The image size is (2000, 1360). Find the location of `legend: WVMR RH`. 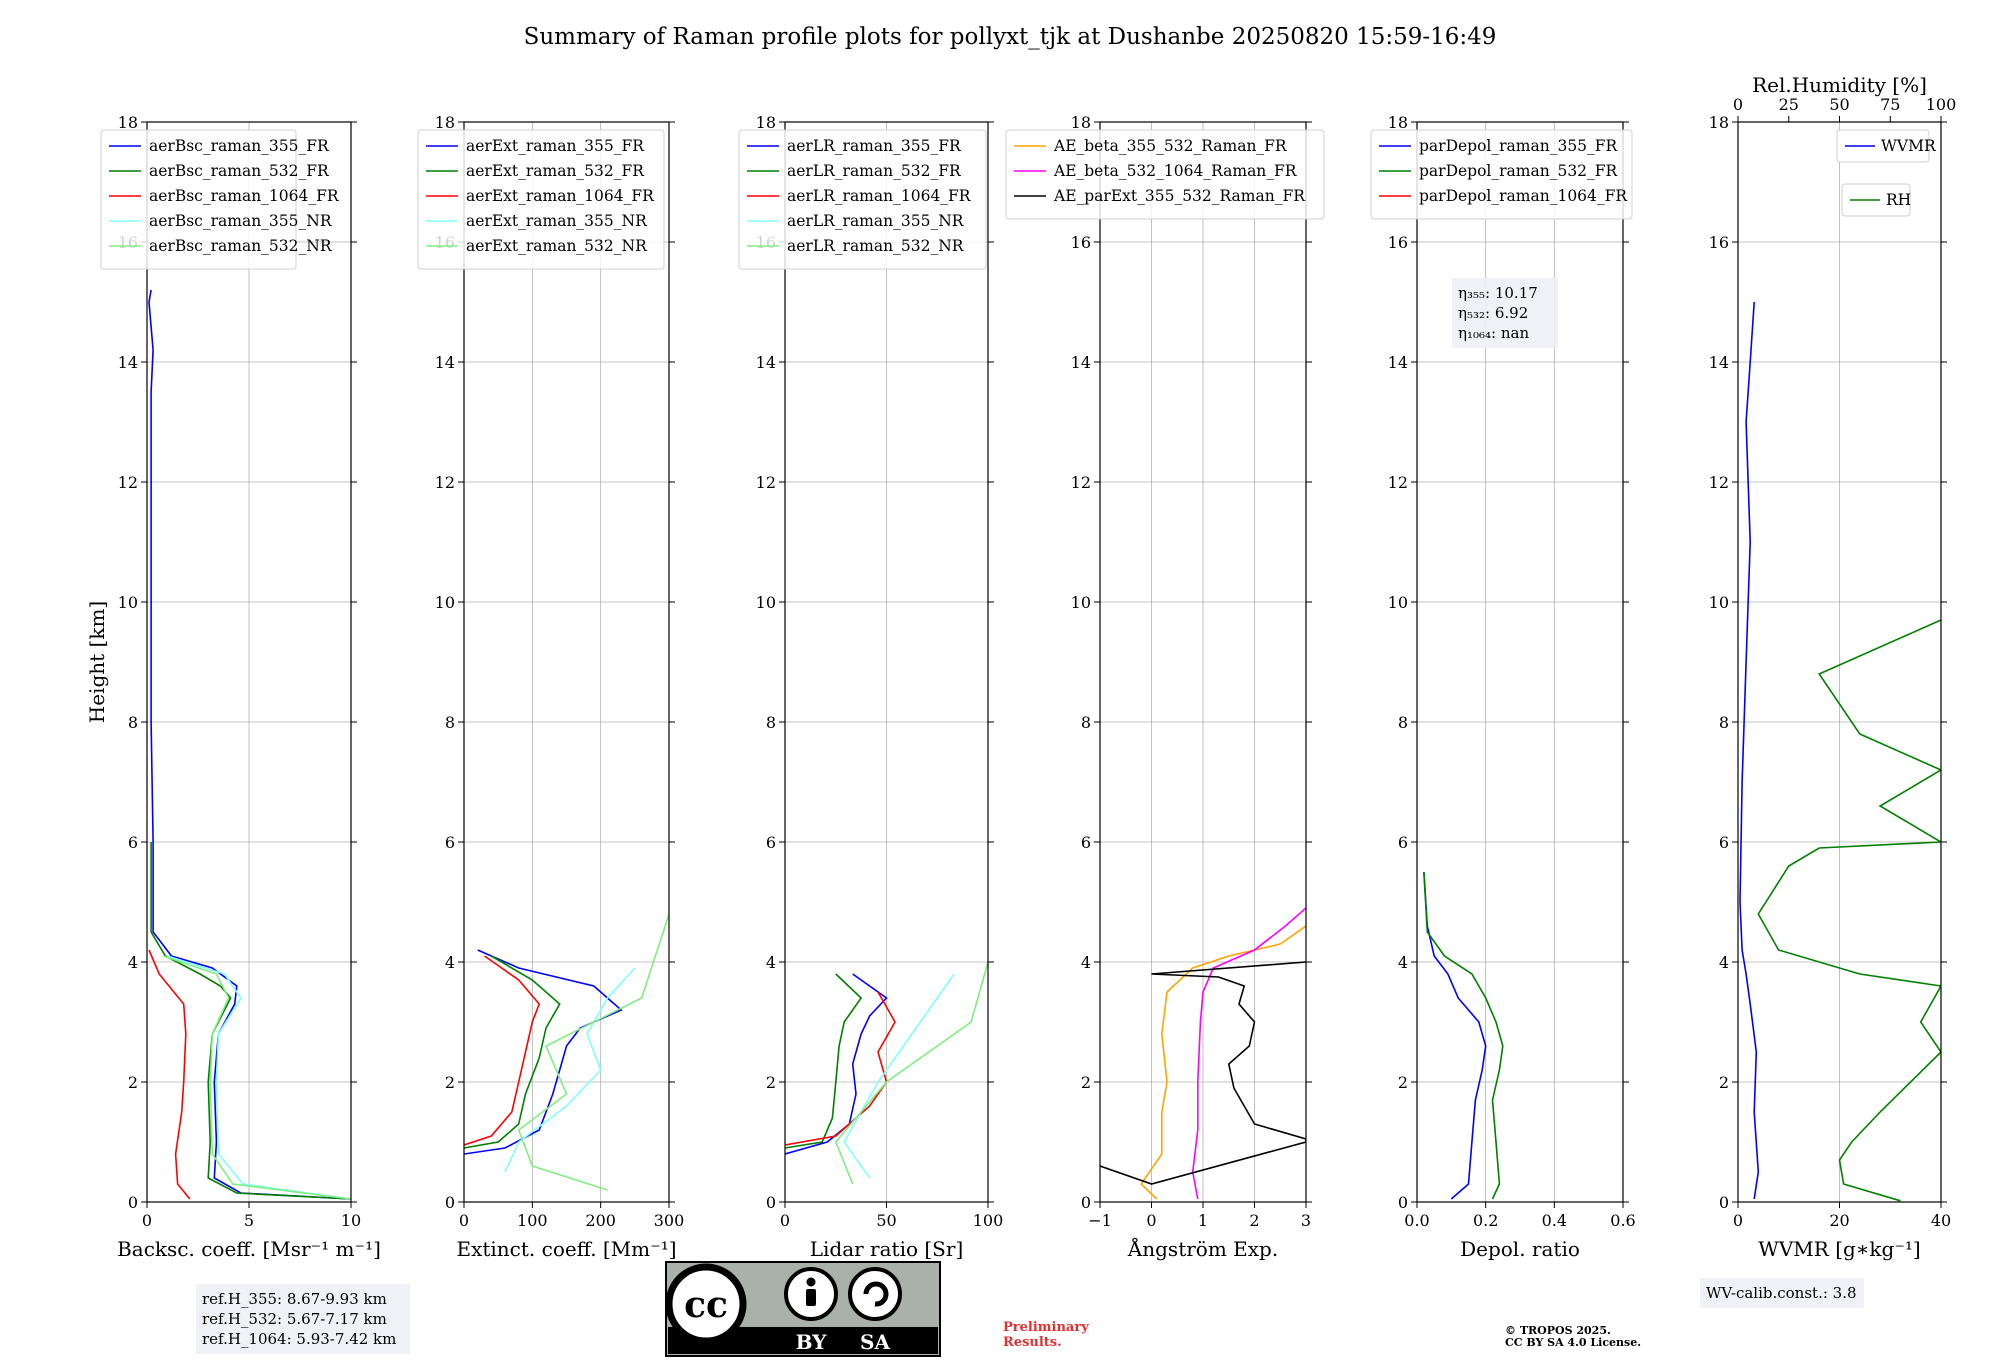

legend: WVMR RH is located at coordinates (1886, 173).